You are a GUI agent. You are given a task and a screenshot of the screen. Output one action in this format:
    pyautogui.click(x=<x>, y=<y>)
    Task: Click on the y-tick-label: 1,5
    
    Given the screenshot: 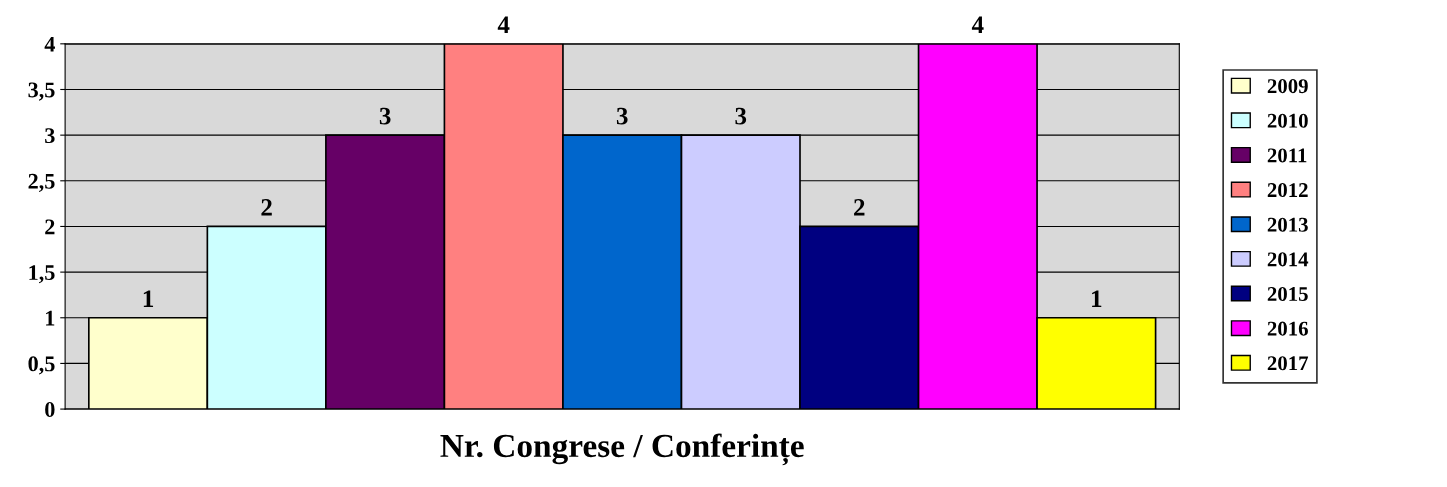 What is the action you would take?
    pyautogui.click(x=42, y=274)
    